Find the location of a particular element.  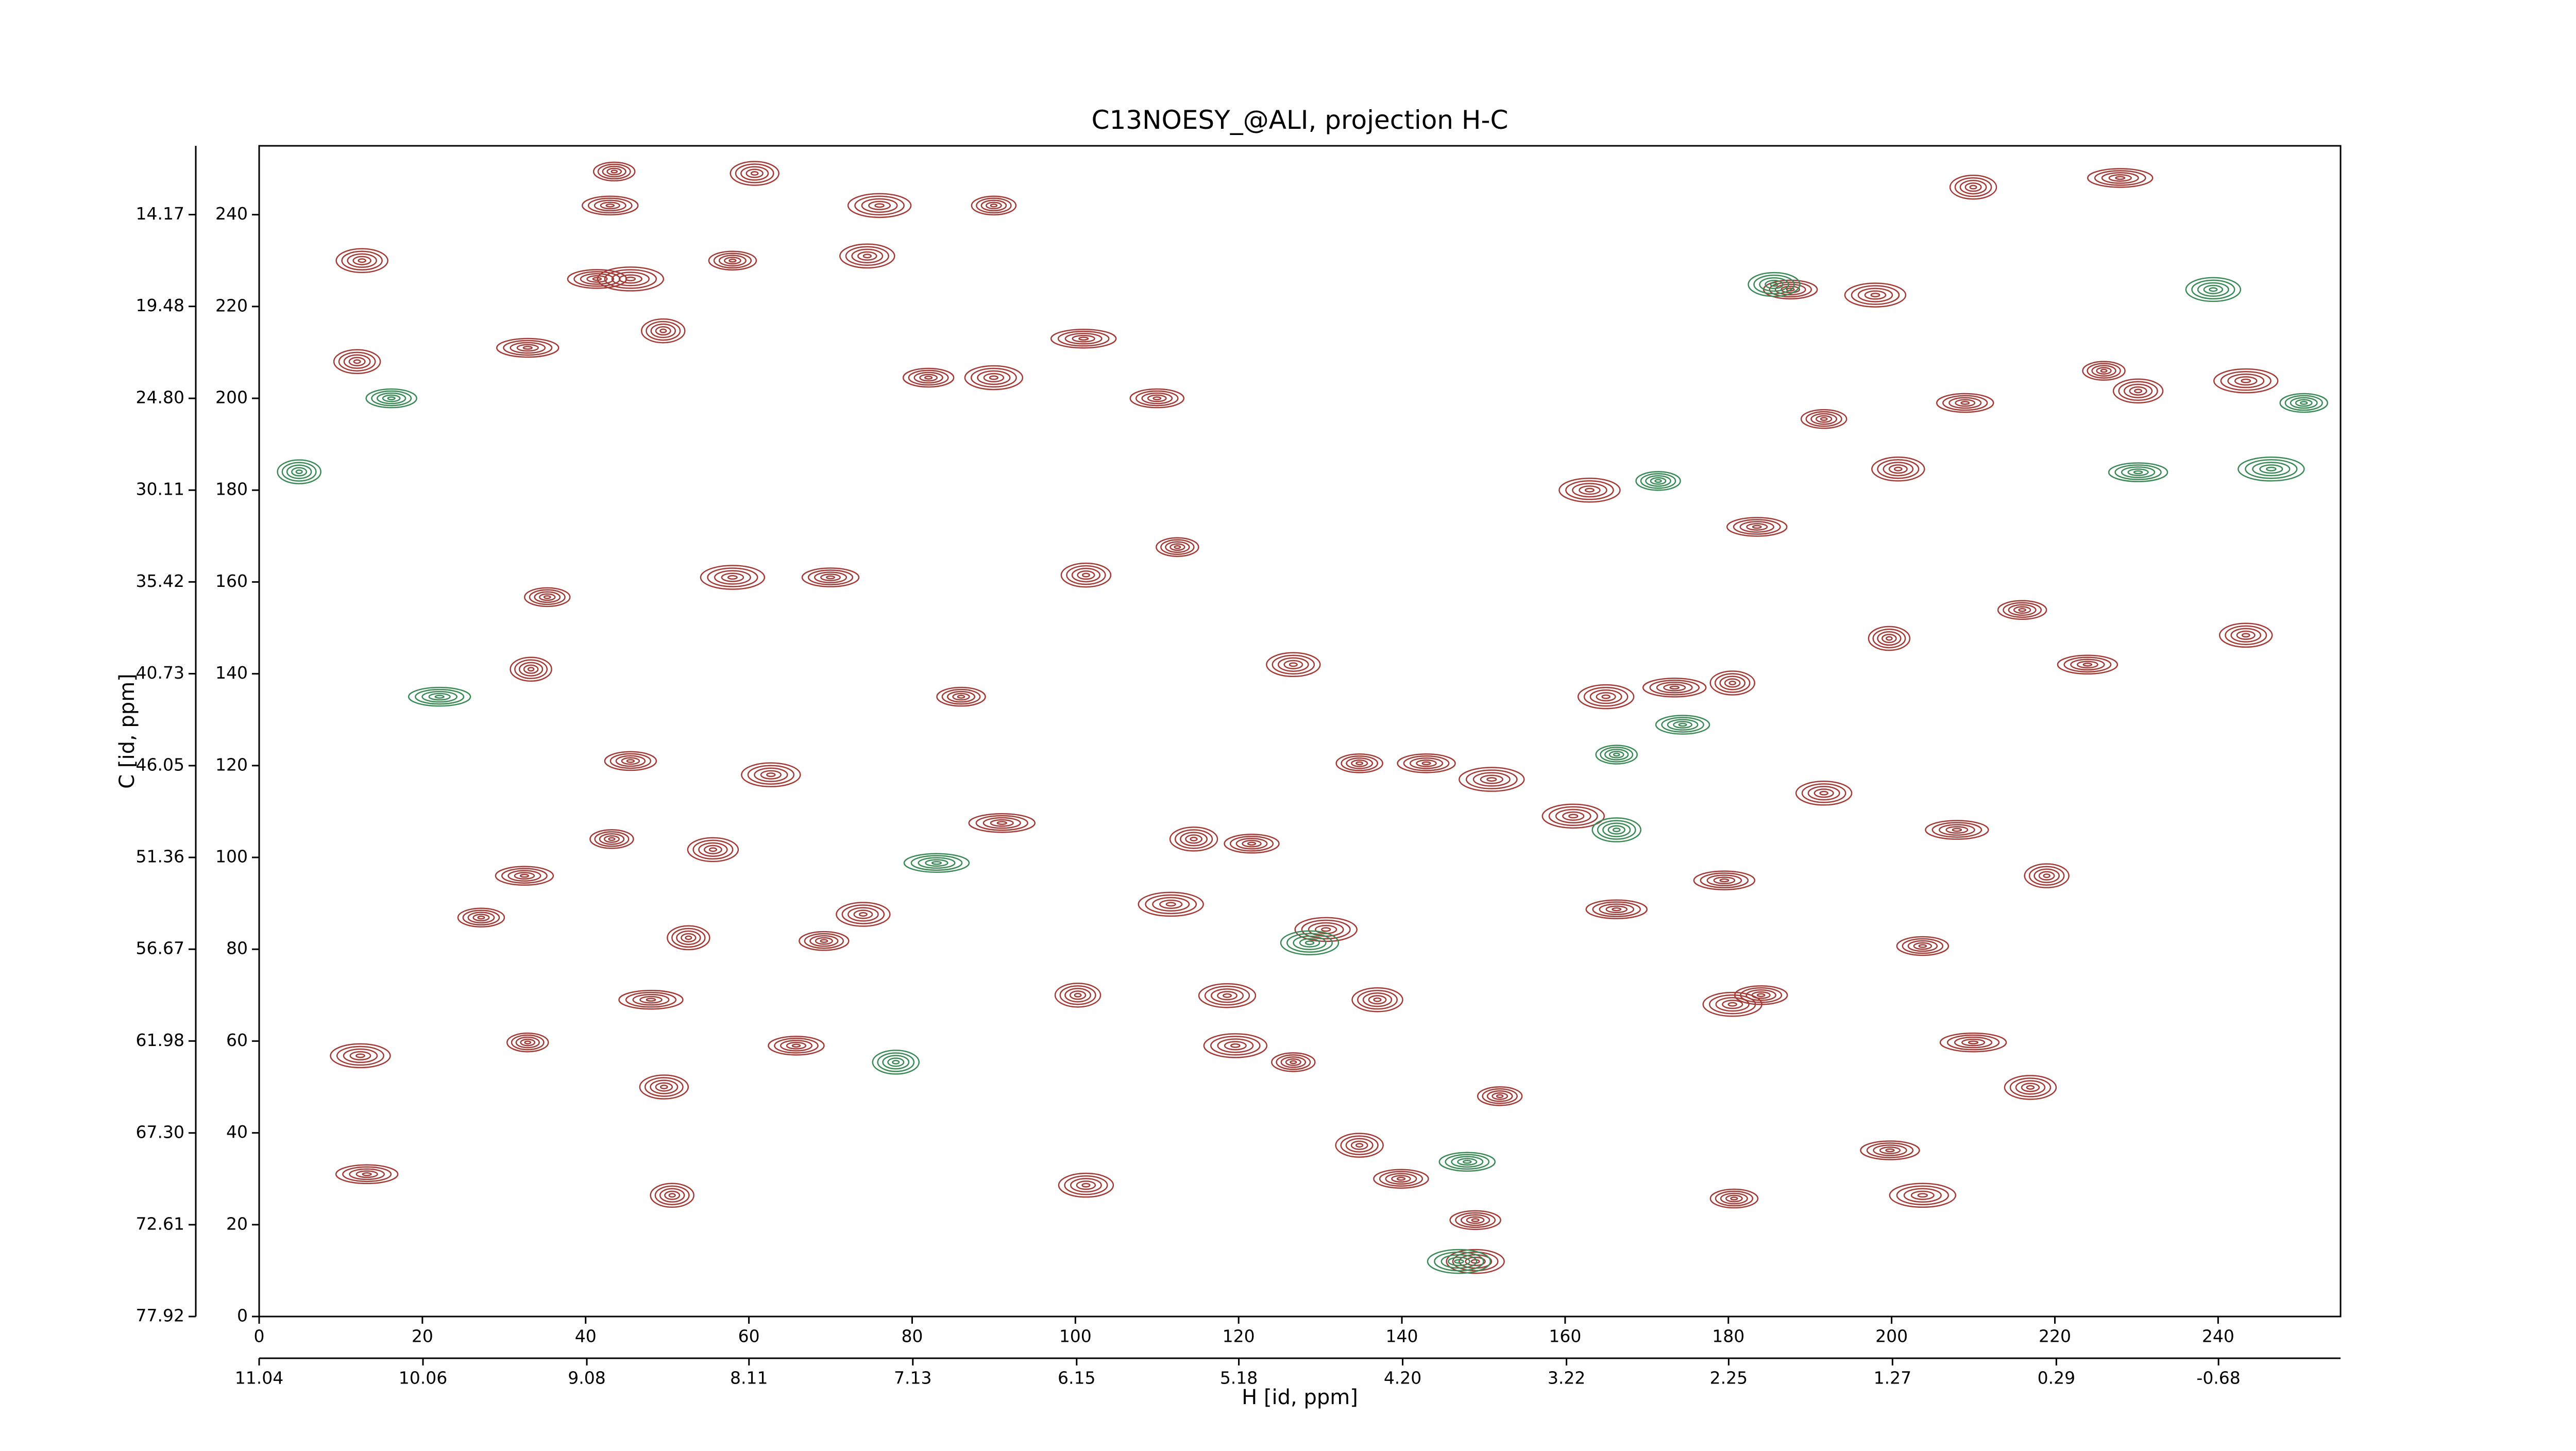

y-tick-label: 200 is located at coordinates (231, 398).